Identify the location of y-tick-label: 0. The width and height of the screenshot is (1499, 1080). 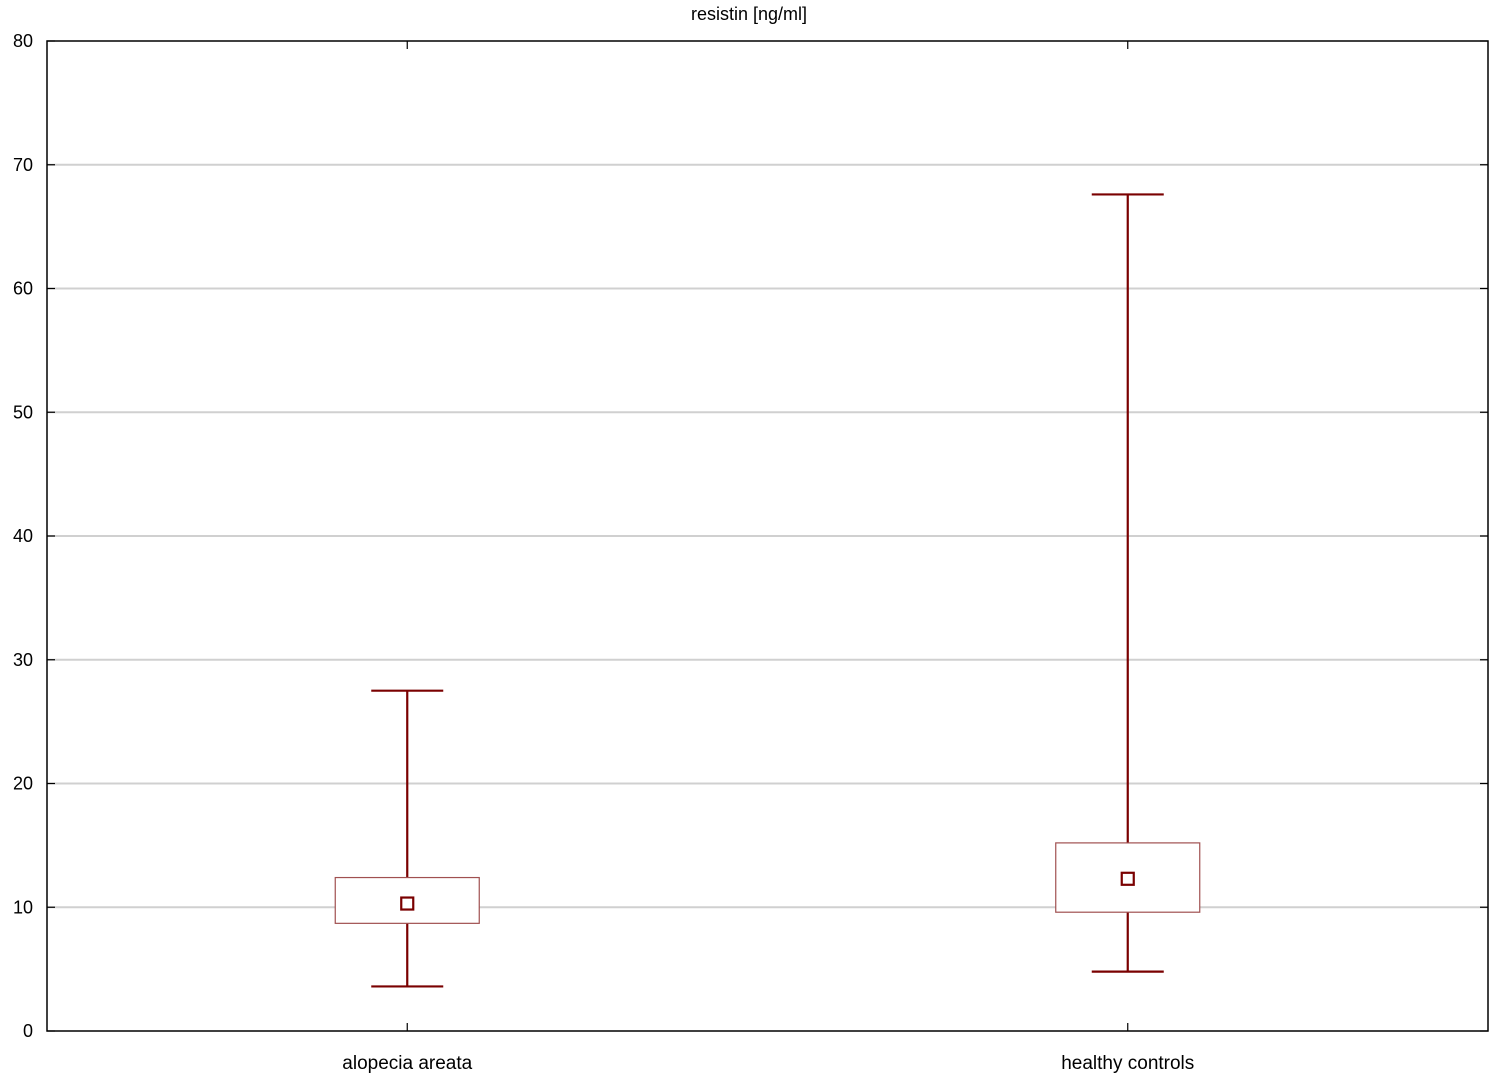
(28, 1031).